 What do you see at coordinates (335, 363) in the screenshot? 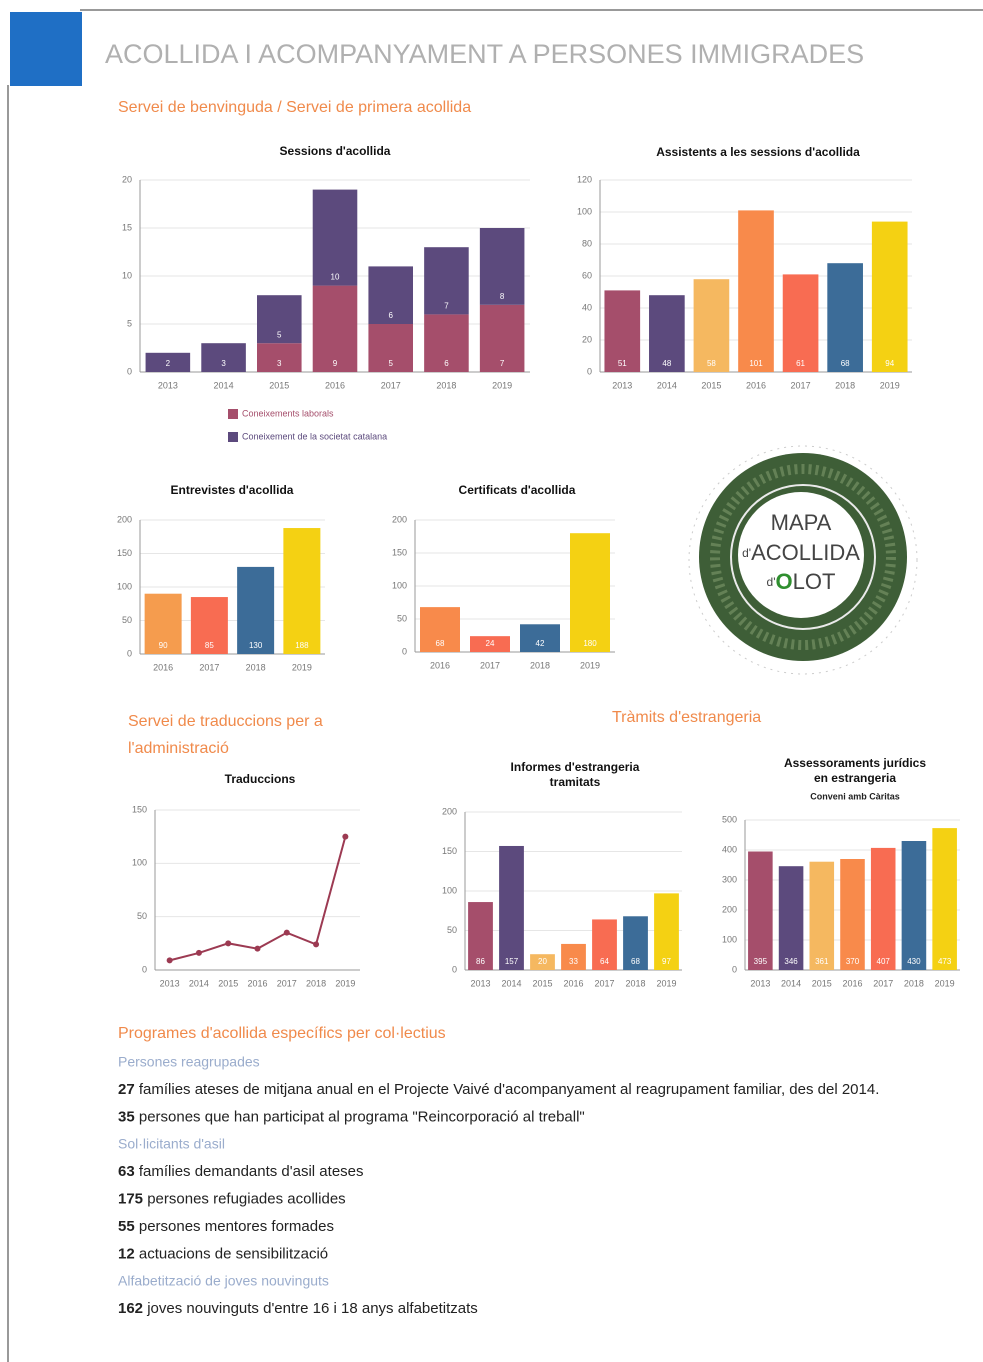
I see `value-label: 9` at bounding box center [335, 363].